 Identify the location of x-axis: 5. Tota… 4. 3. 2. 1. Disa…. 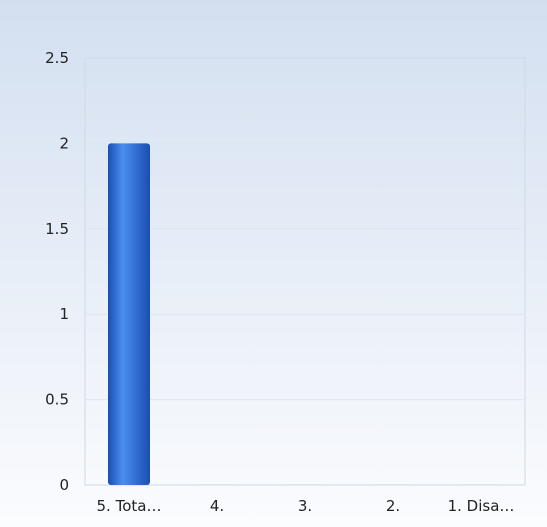
(306, 506).